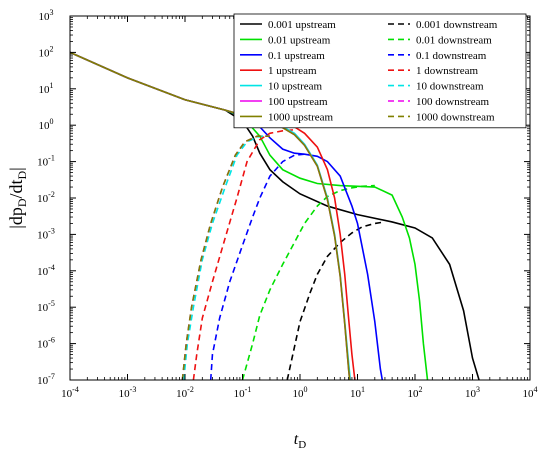  I want to click on series-line-0-01-downstream, so click(308, 282).